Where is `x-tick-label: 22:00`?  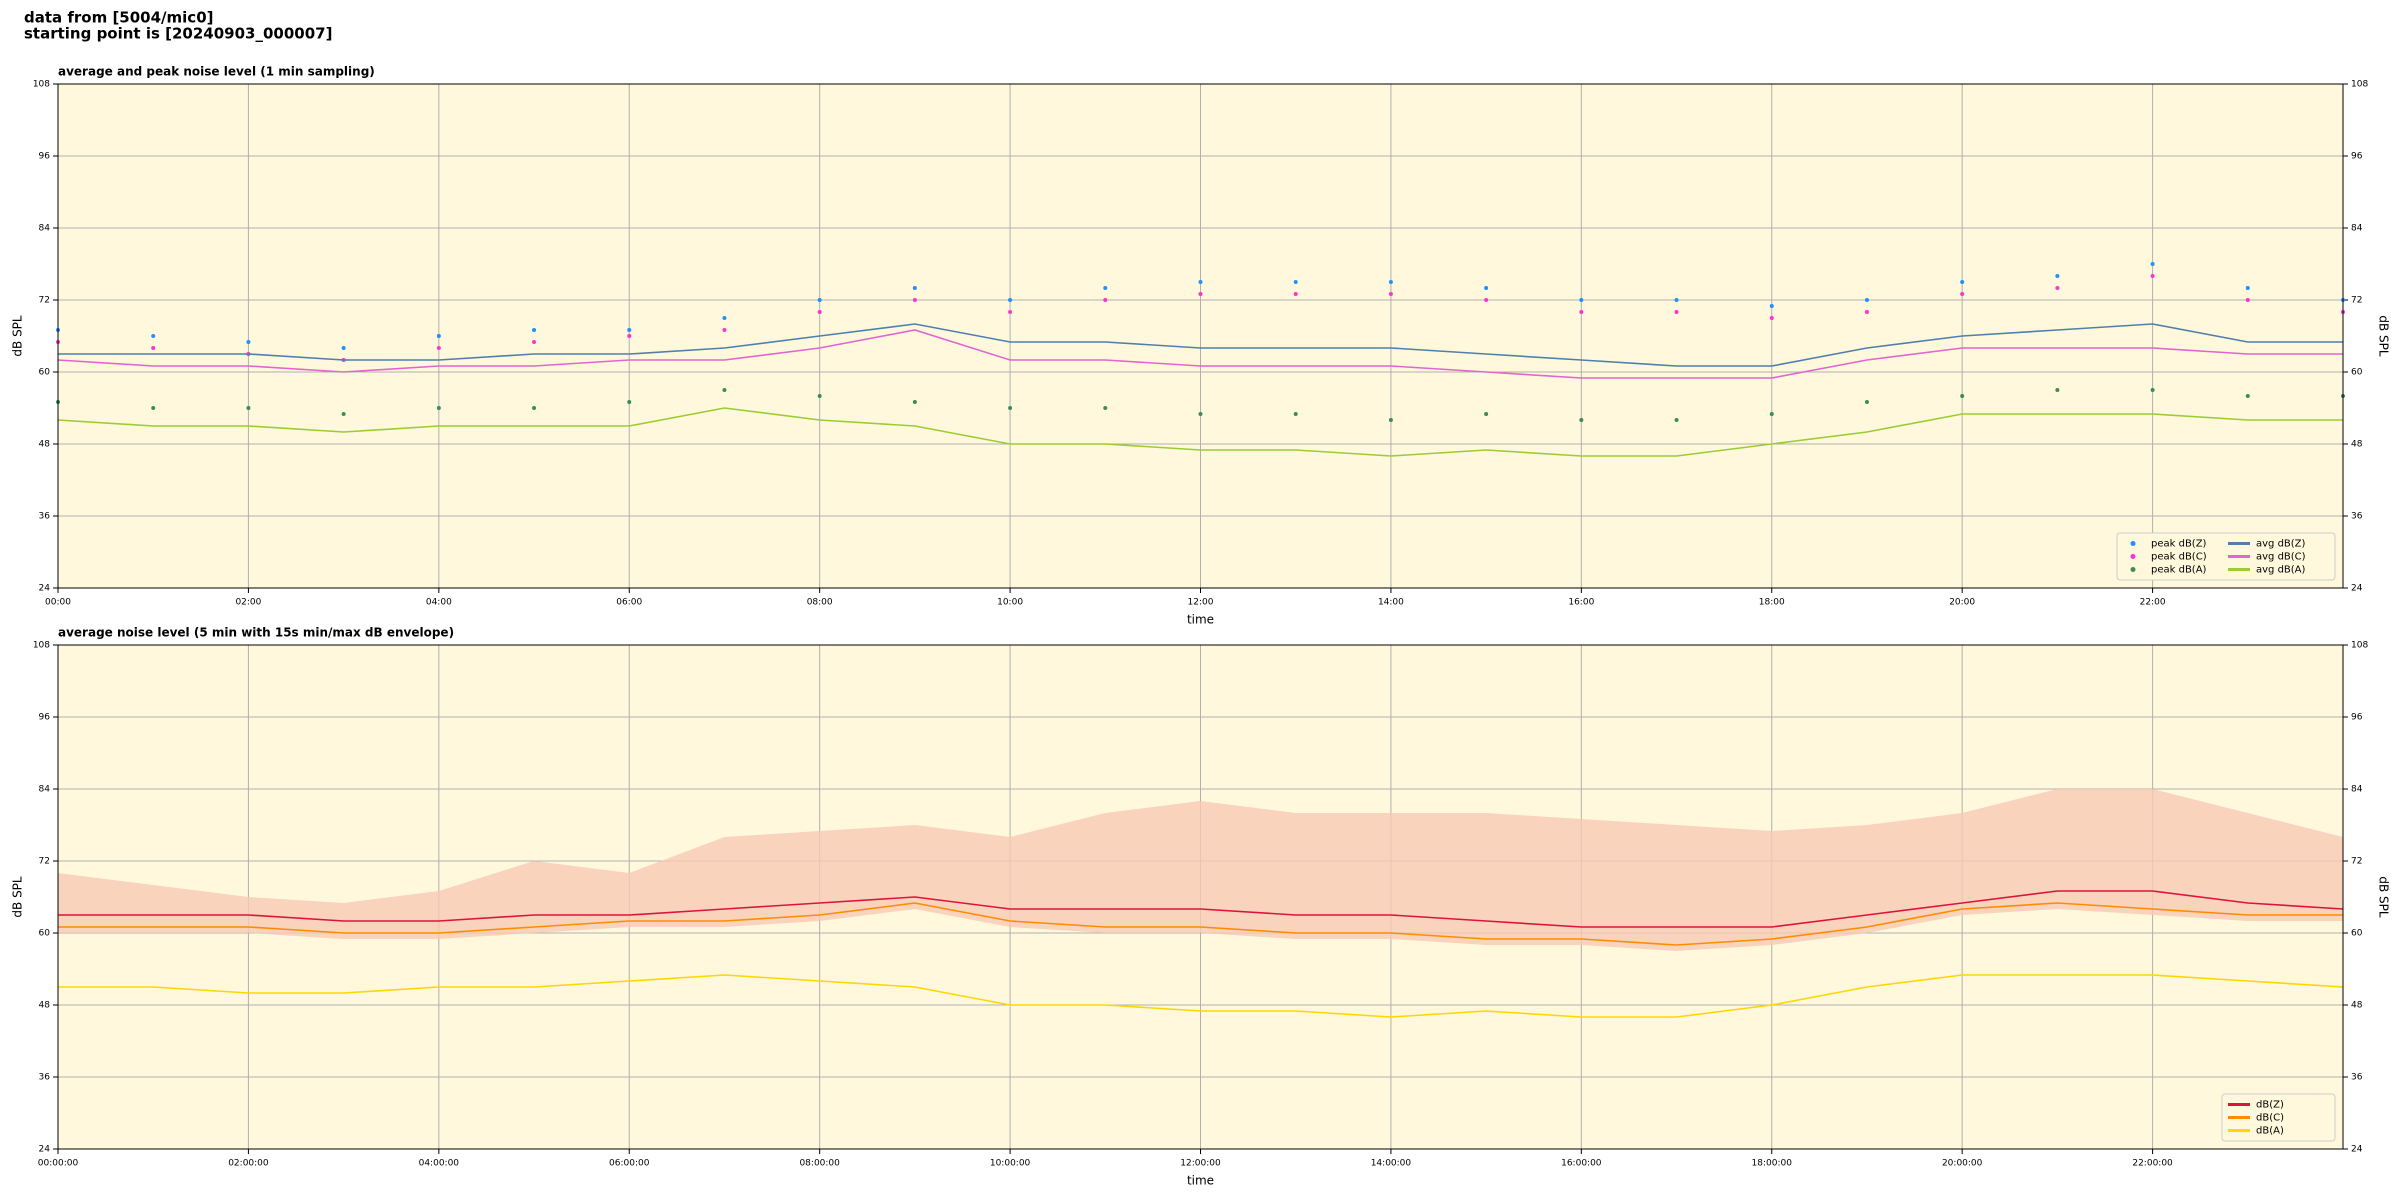 x-tick-label: 22:00 is located at coordinates (2153, 603).